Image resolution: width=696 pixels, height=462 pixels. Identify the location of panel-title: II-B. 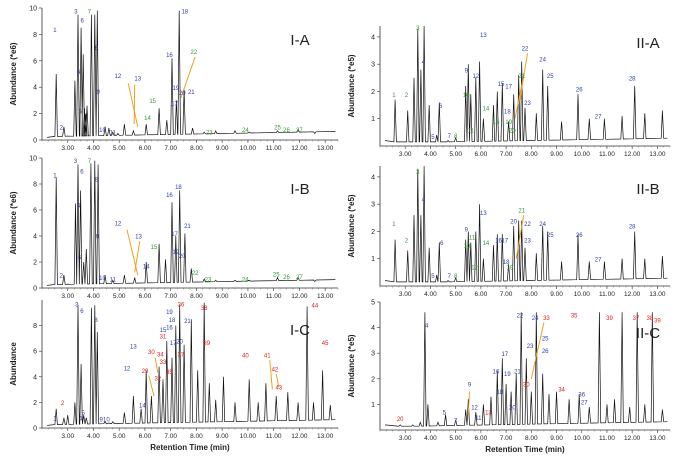
(647, 189).